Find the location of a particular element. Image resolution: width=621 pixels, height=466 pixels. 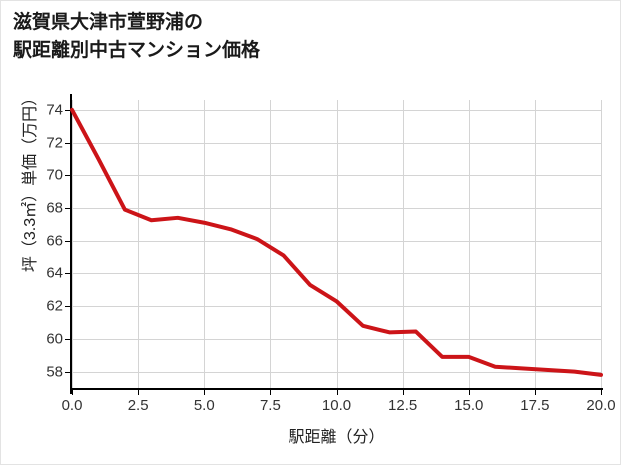

x-tick-label: 12.5 is located at coordinates (403, 405).